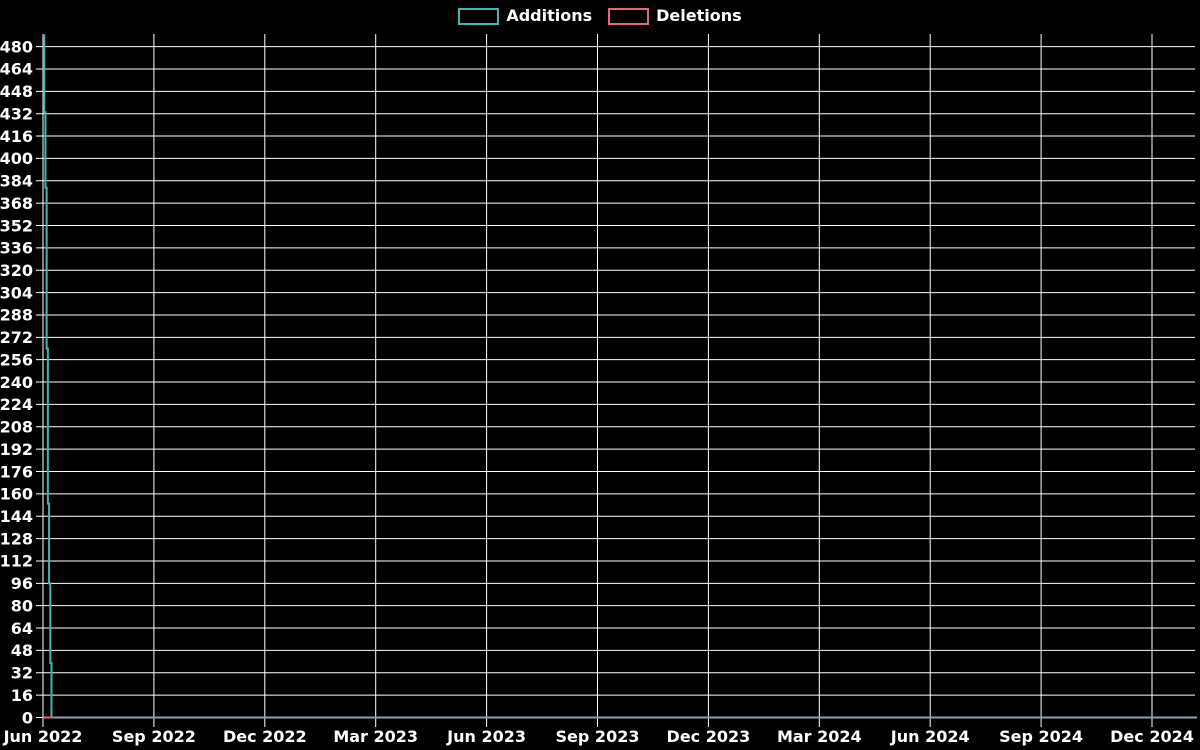  I want to click on y-tick-label: 384, so click(16, 181).